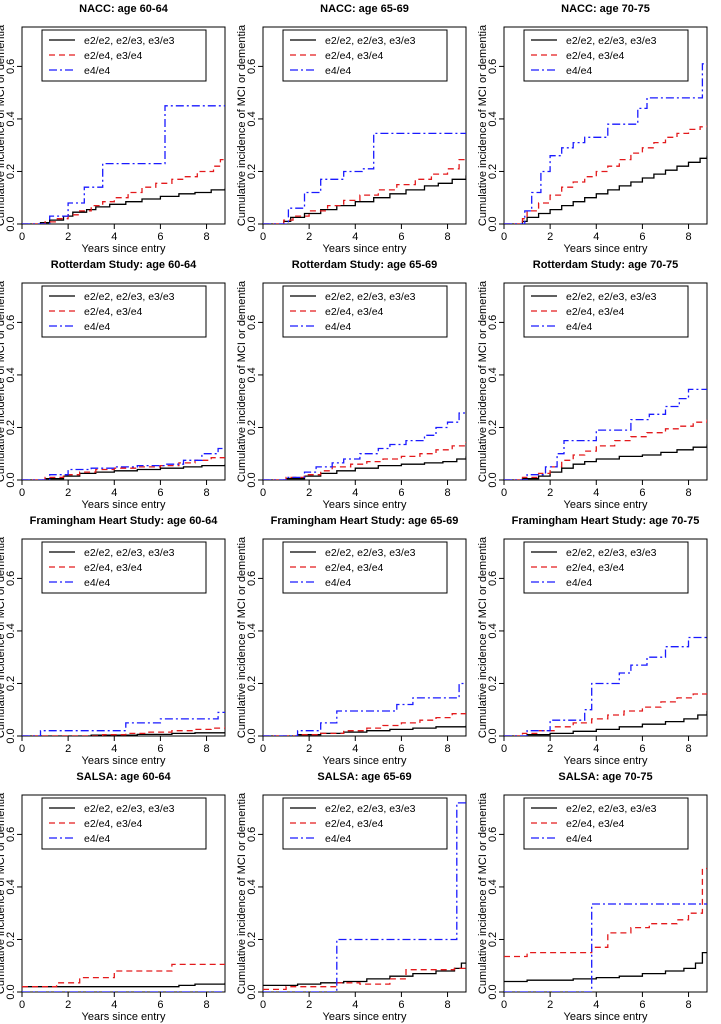  What do you see at coordinates (124, 521) in the screenshot?
I see `chart-title: Framingham Heart Study: age 60-64` at bounding box center [124, 521].